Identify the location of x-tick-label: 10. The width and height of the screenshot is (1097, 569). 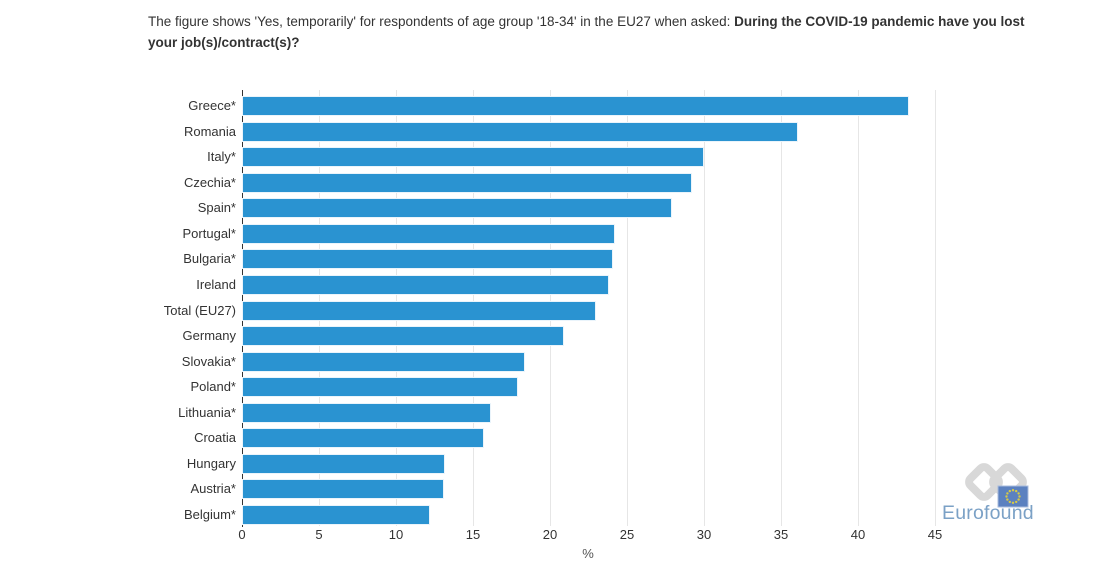
(396, 534).